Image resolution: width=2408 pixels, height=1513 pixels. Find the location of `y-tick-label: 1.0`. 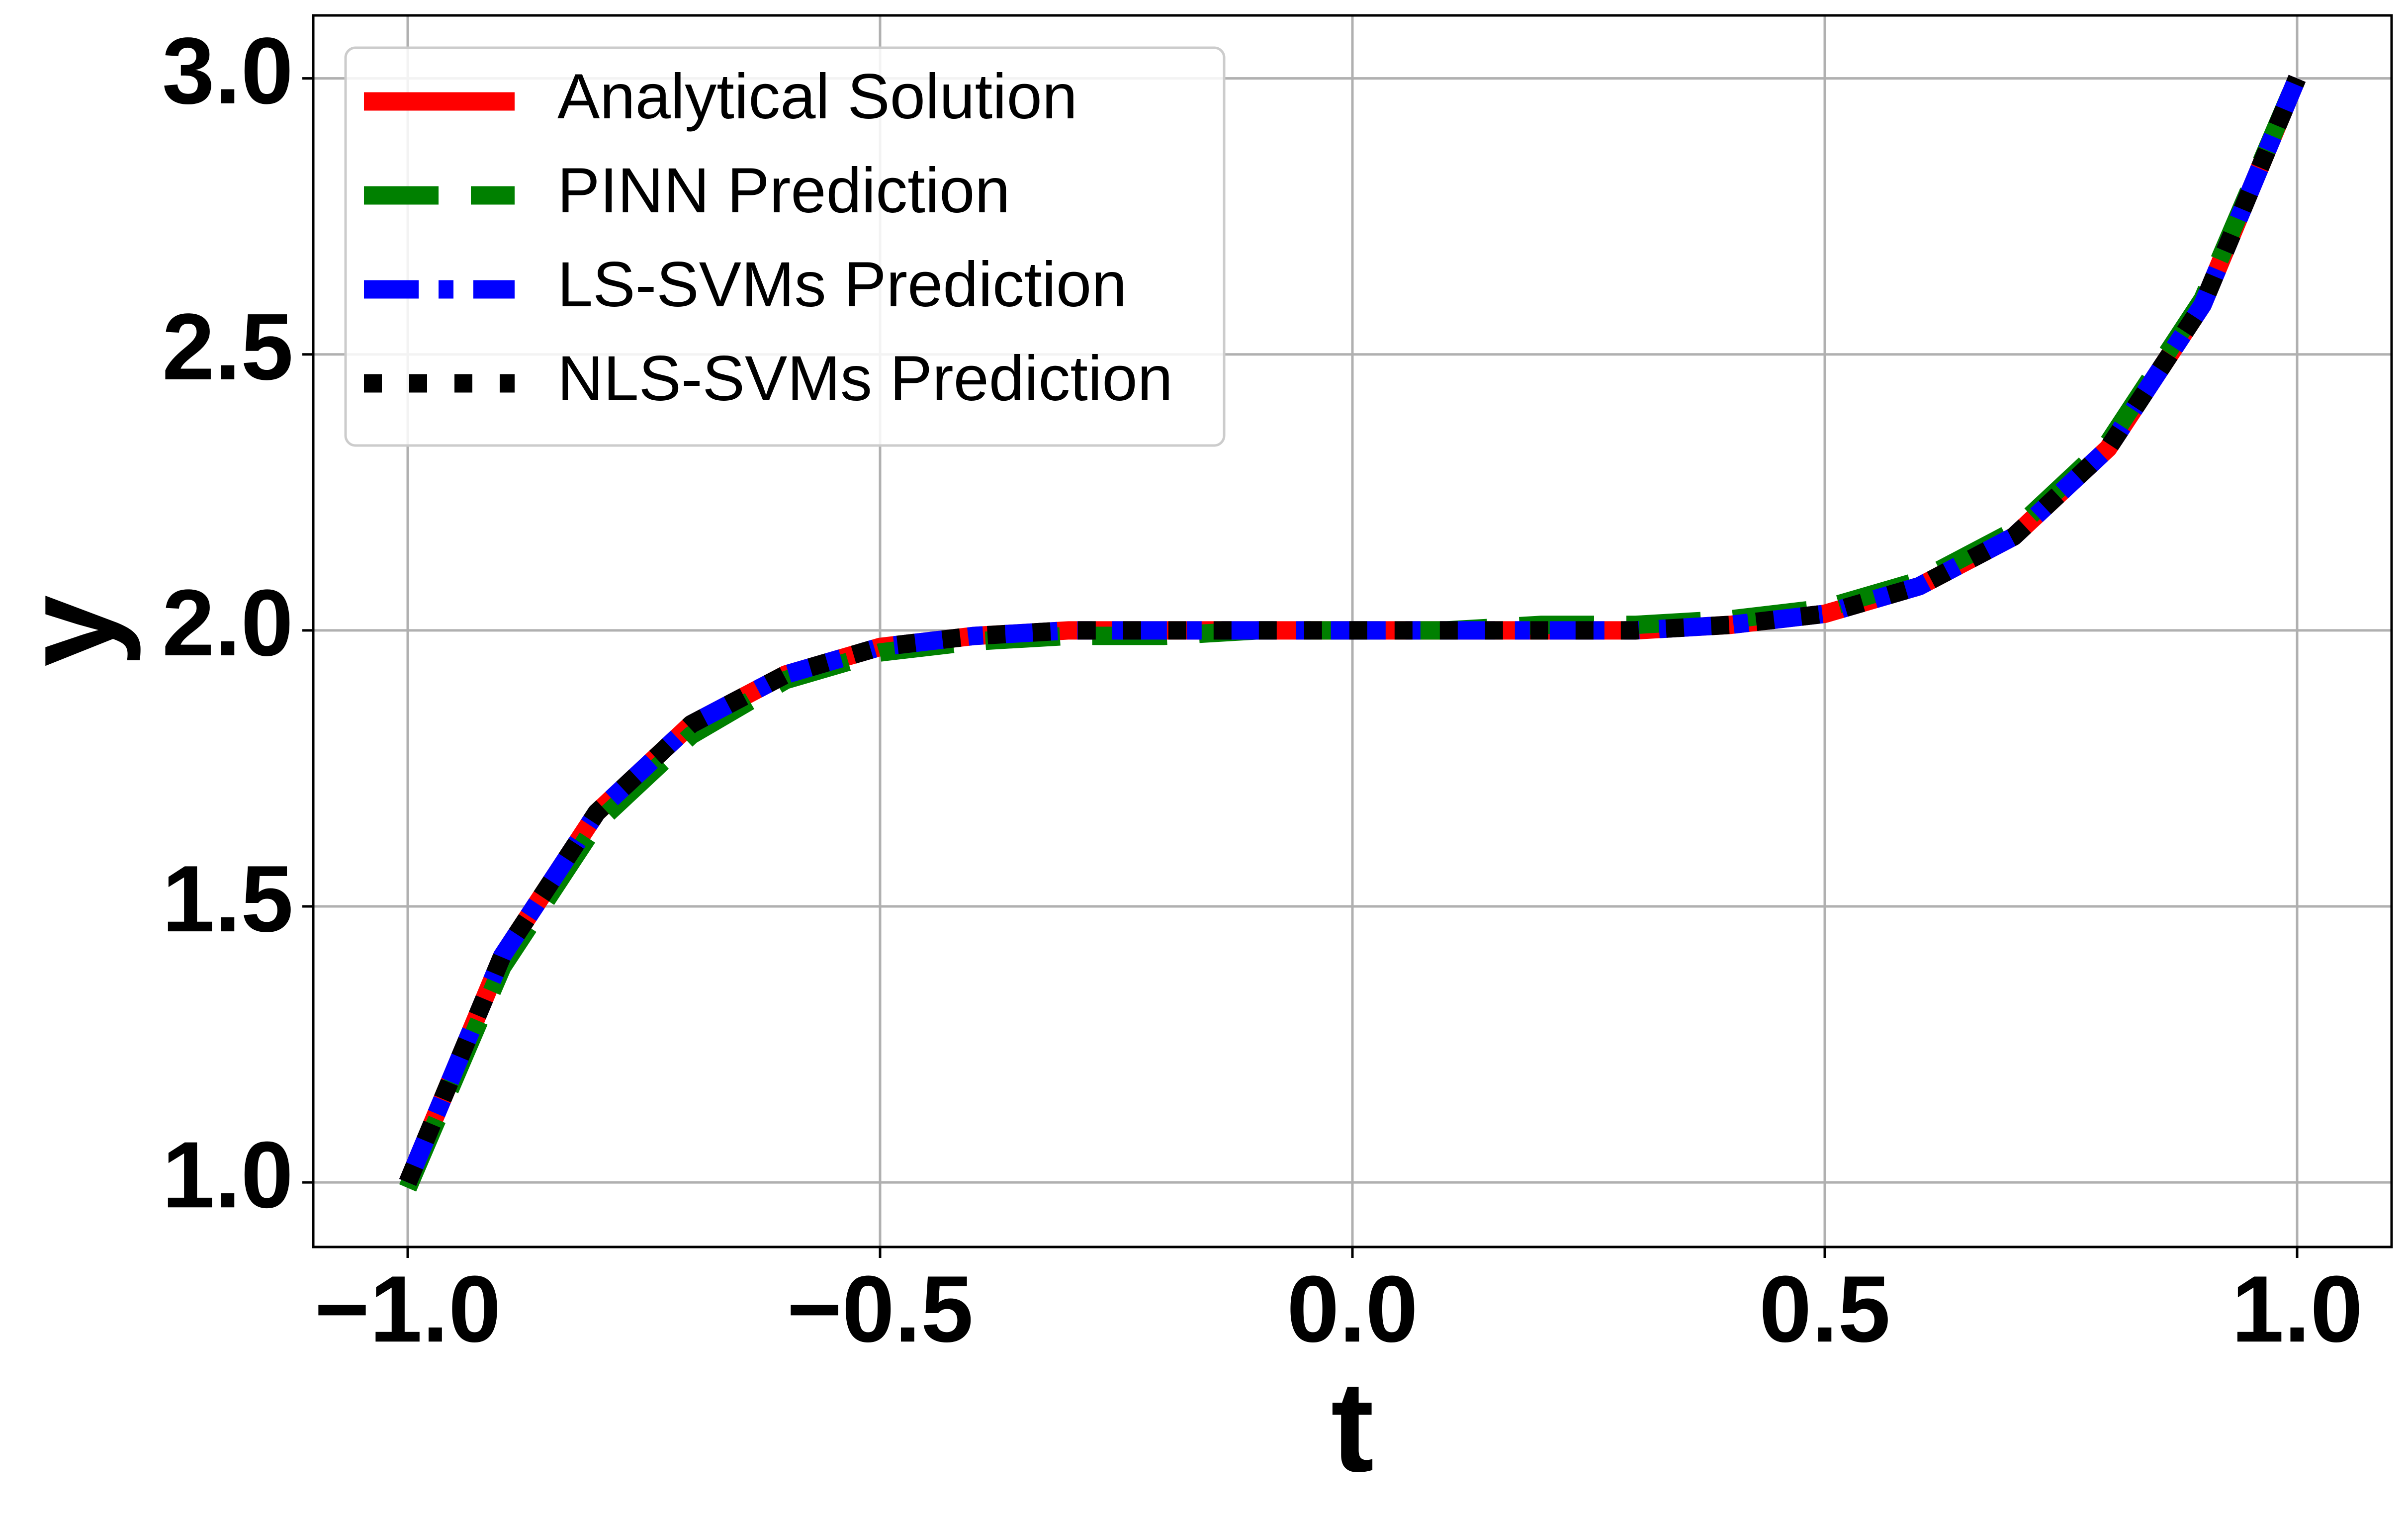

y-tick-label: 1.0 is located at coordinates (227, 1175).